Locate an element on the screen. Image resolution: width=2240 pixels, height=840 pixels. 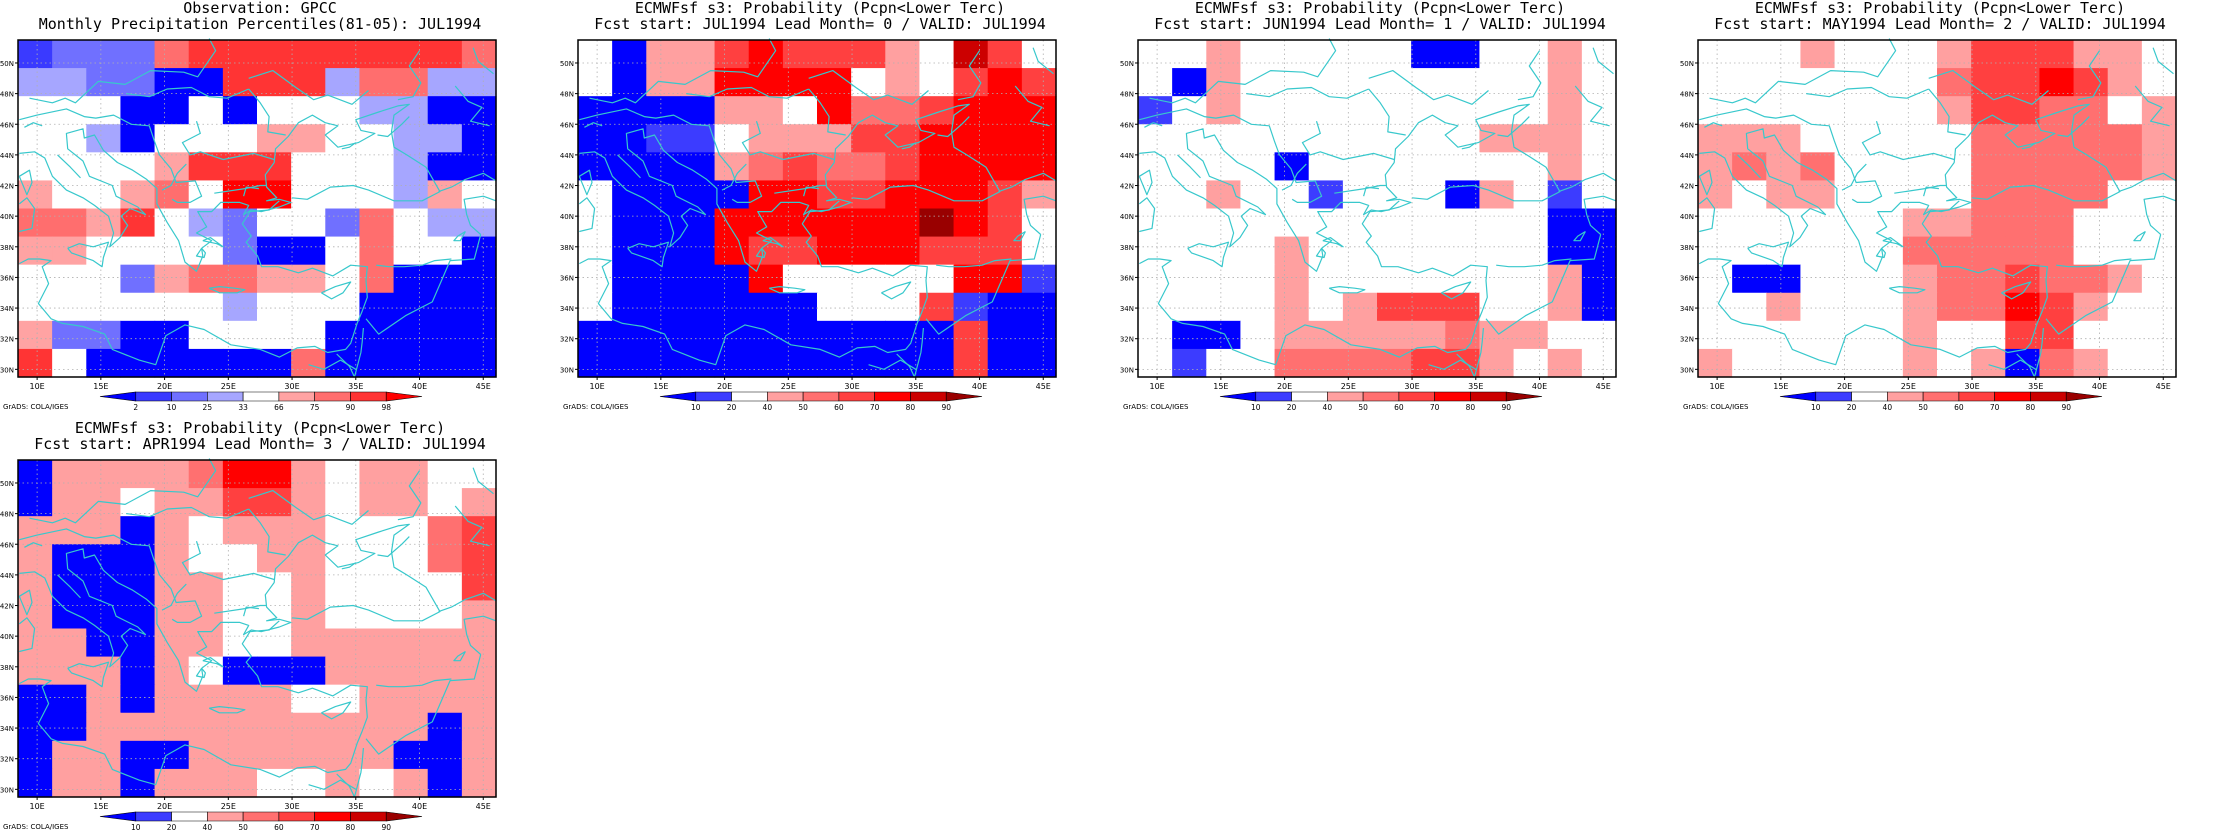
colorbar-label: 60 is located at coordinates (839, 407).